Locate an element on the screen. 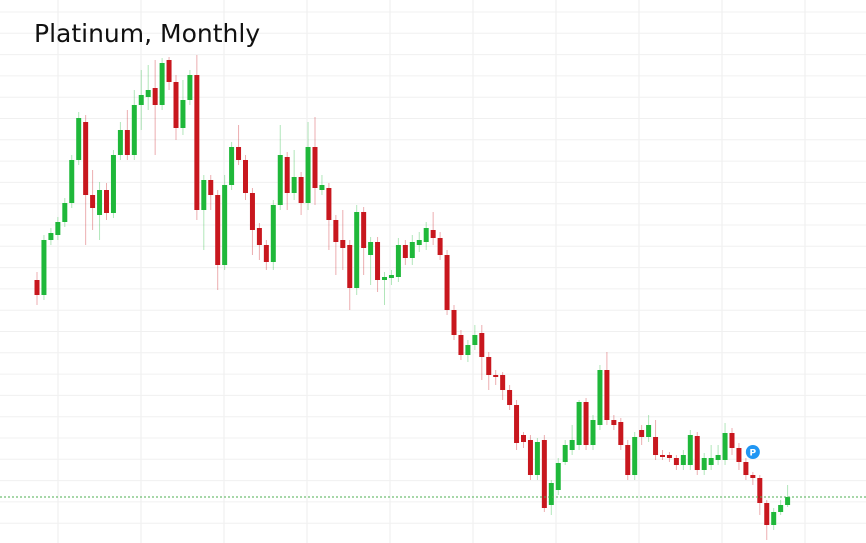 This screenshot has width=866, height=543. annotation-badge is located at coordinates (752, 452).